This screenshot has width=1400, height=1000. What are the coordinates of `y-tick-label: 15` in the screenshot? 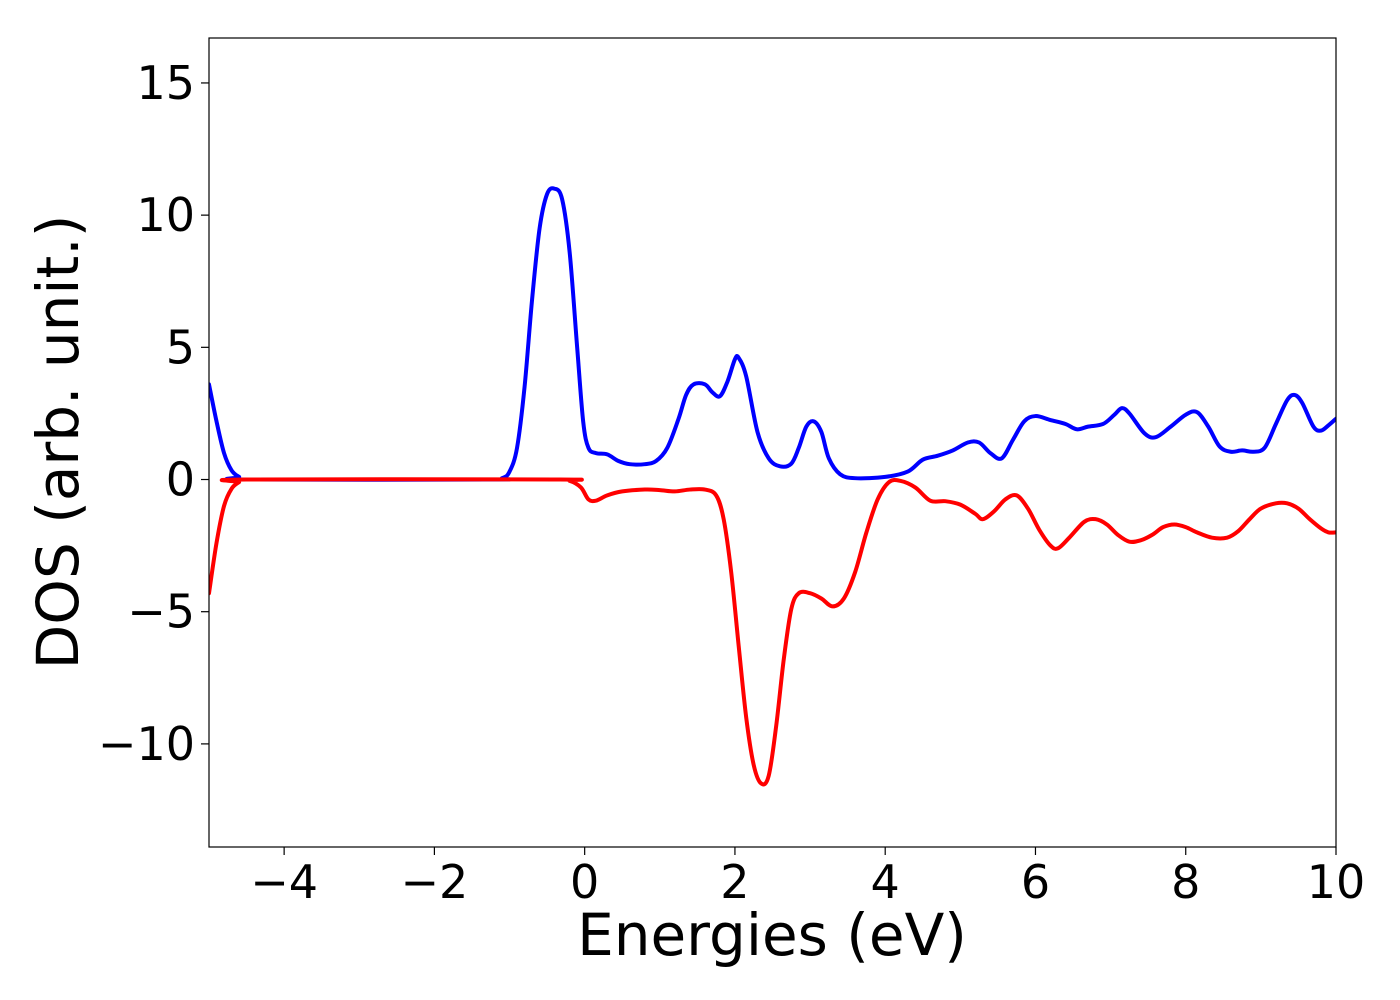 It's located at (165, 83).